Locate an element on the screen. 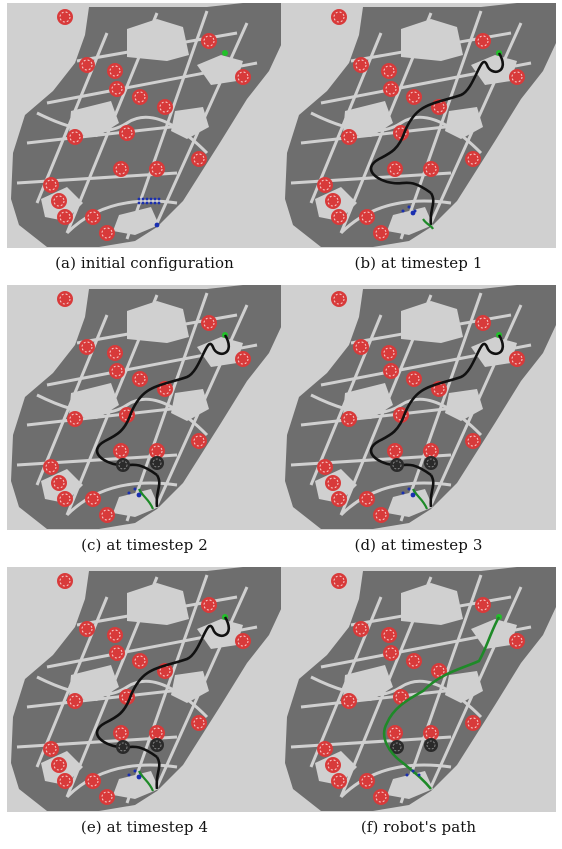  map-image is located at coordinates (418, 125).